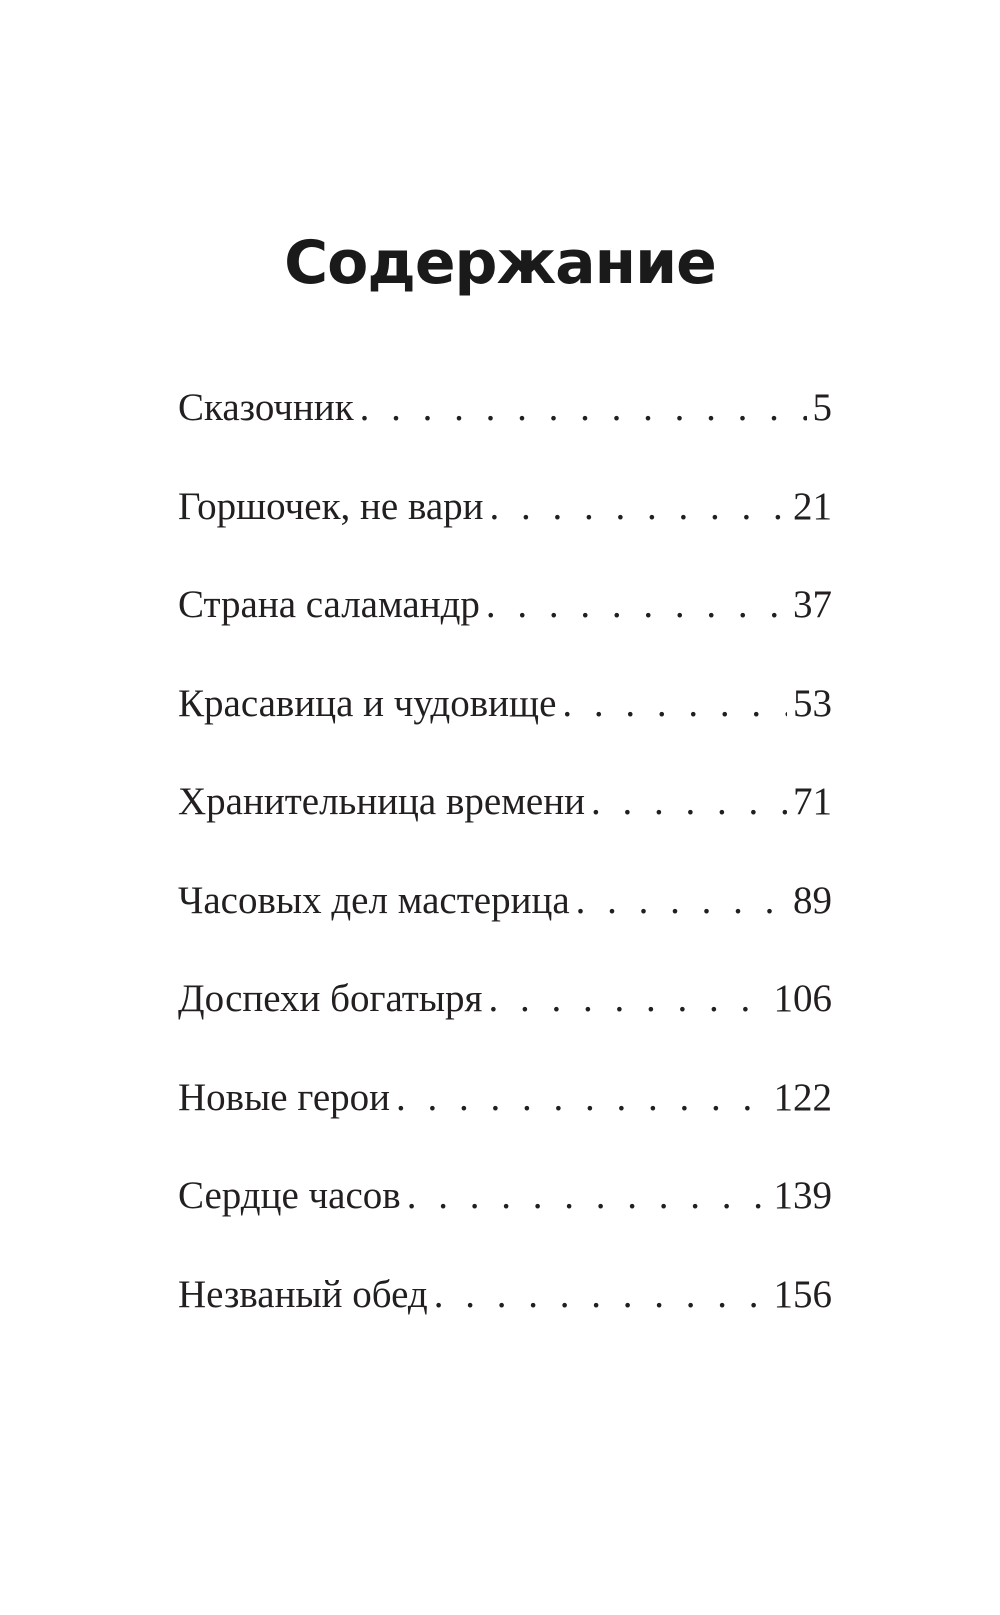  What do you see at coordinates (505, 1222) in the screenshot?
I see `toc-entry: Сердце часов 139` at bounding box center [505, 1222].